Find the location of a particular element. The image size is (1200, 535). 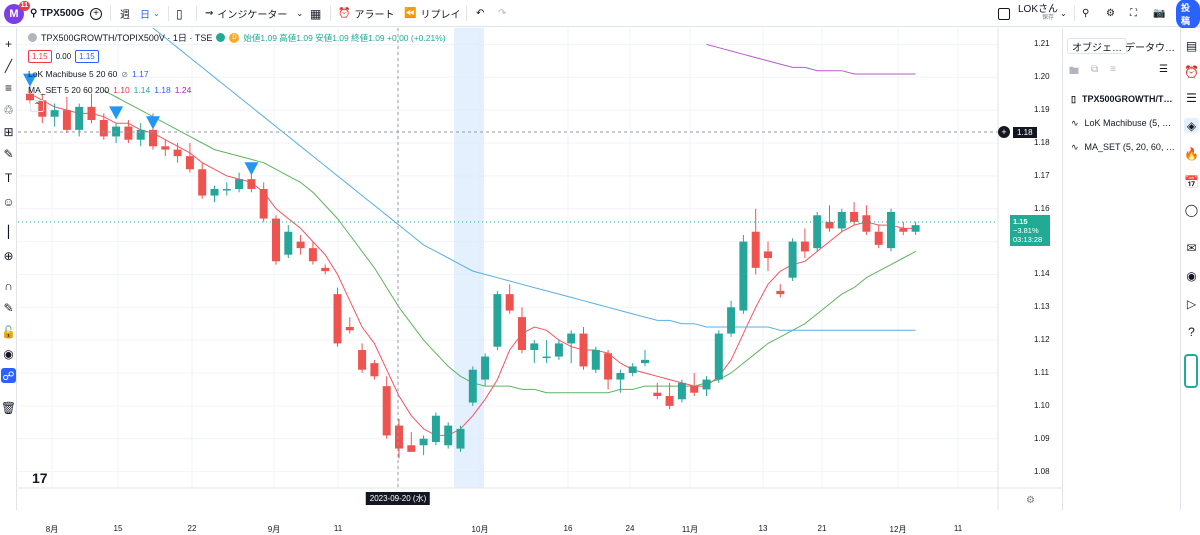

trash-tool-icon: 🗑 is located at coordinates (8, 407).